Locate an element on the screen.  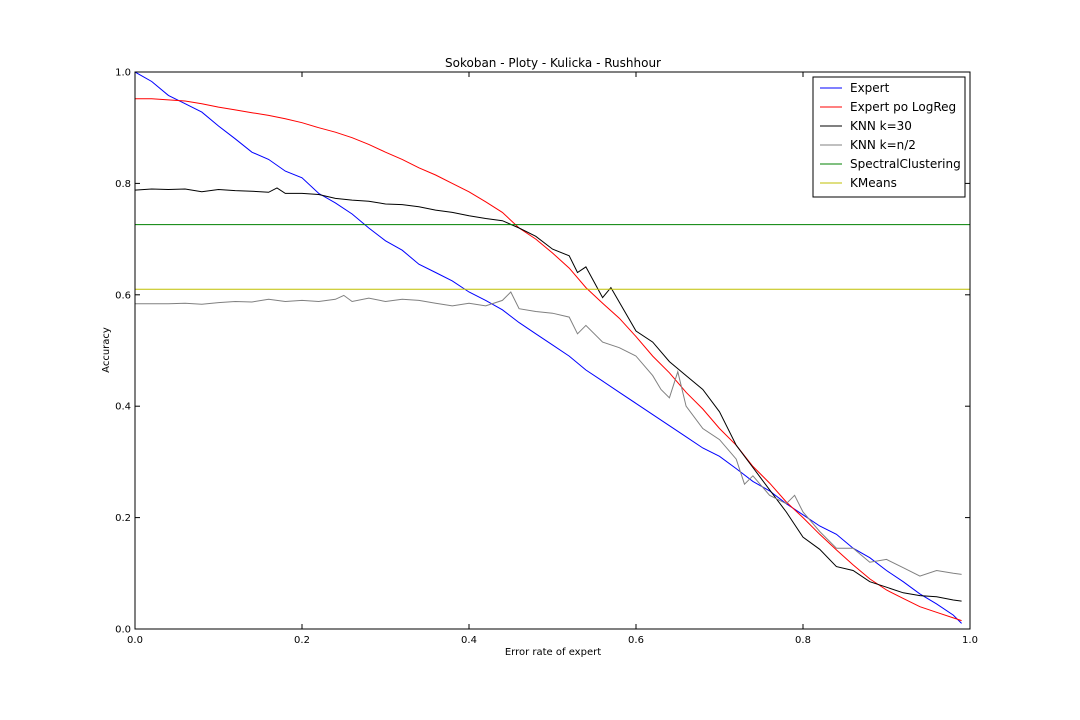
y-tick-label: 0.8 is located at coordinates (123, 184).